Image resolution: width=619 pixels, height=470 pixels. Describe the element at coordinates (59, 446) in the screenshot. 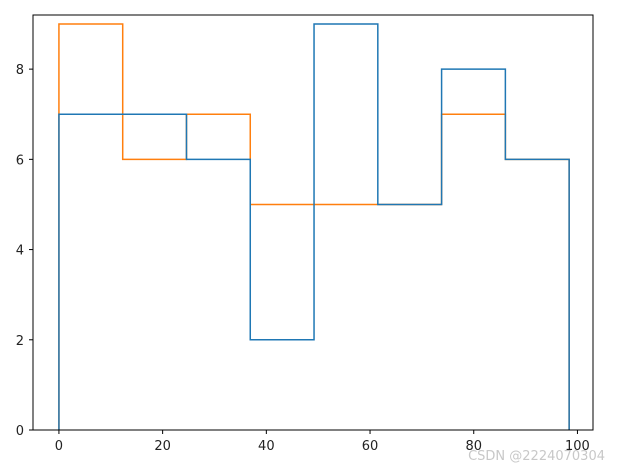

I see `x-tick-label: 0` at that location.